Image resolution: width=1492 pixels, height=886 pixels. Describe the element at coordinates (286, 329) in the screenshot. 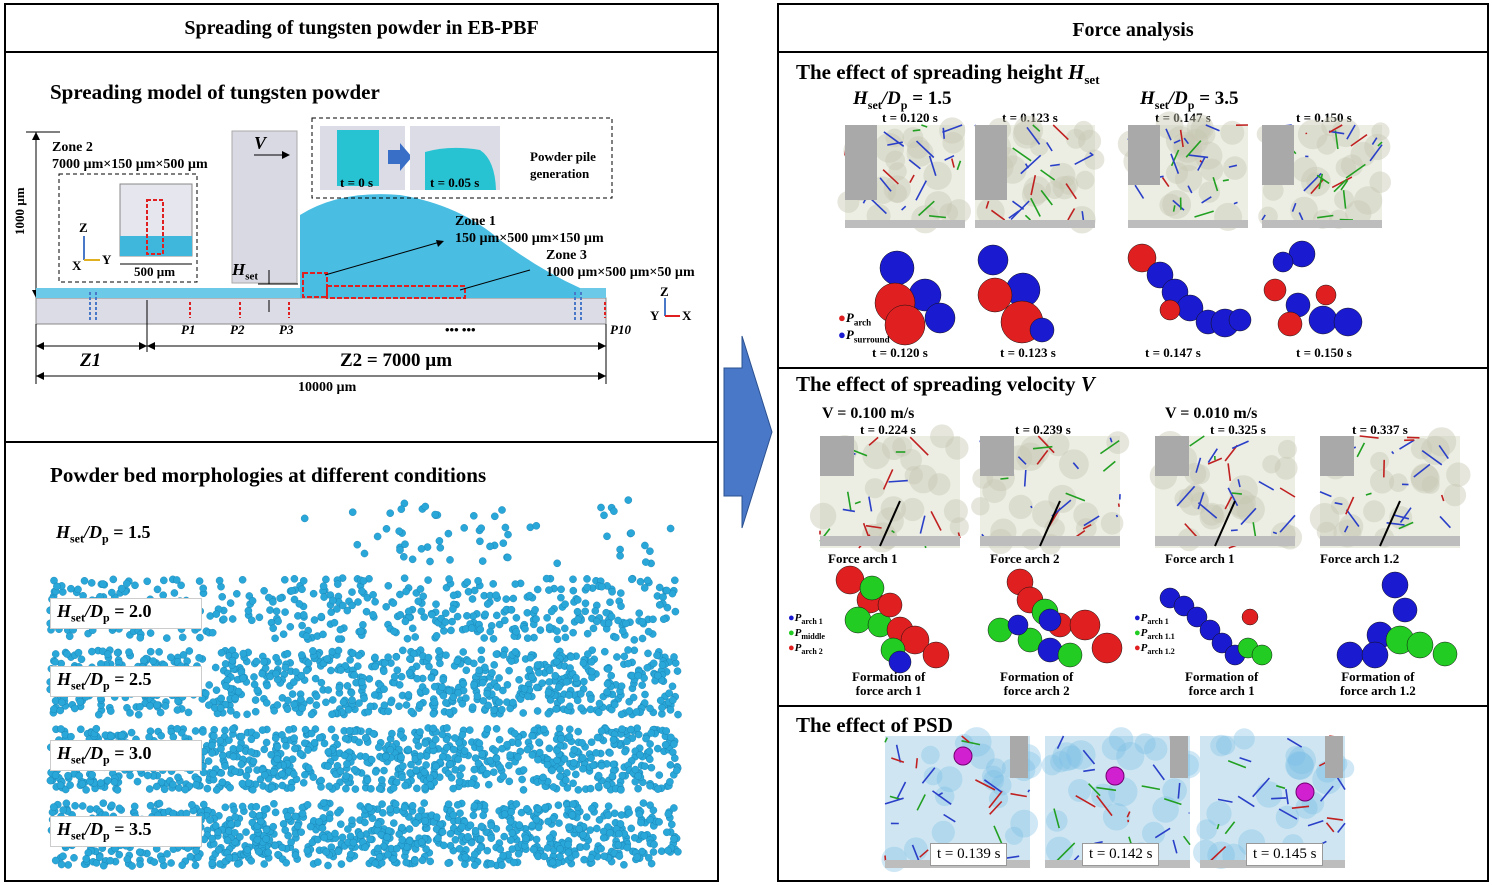

I see `probe-p3: P3` at that location.